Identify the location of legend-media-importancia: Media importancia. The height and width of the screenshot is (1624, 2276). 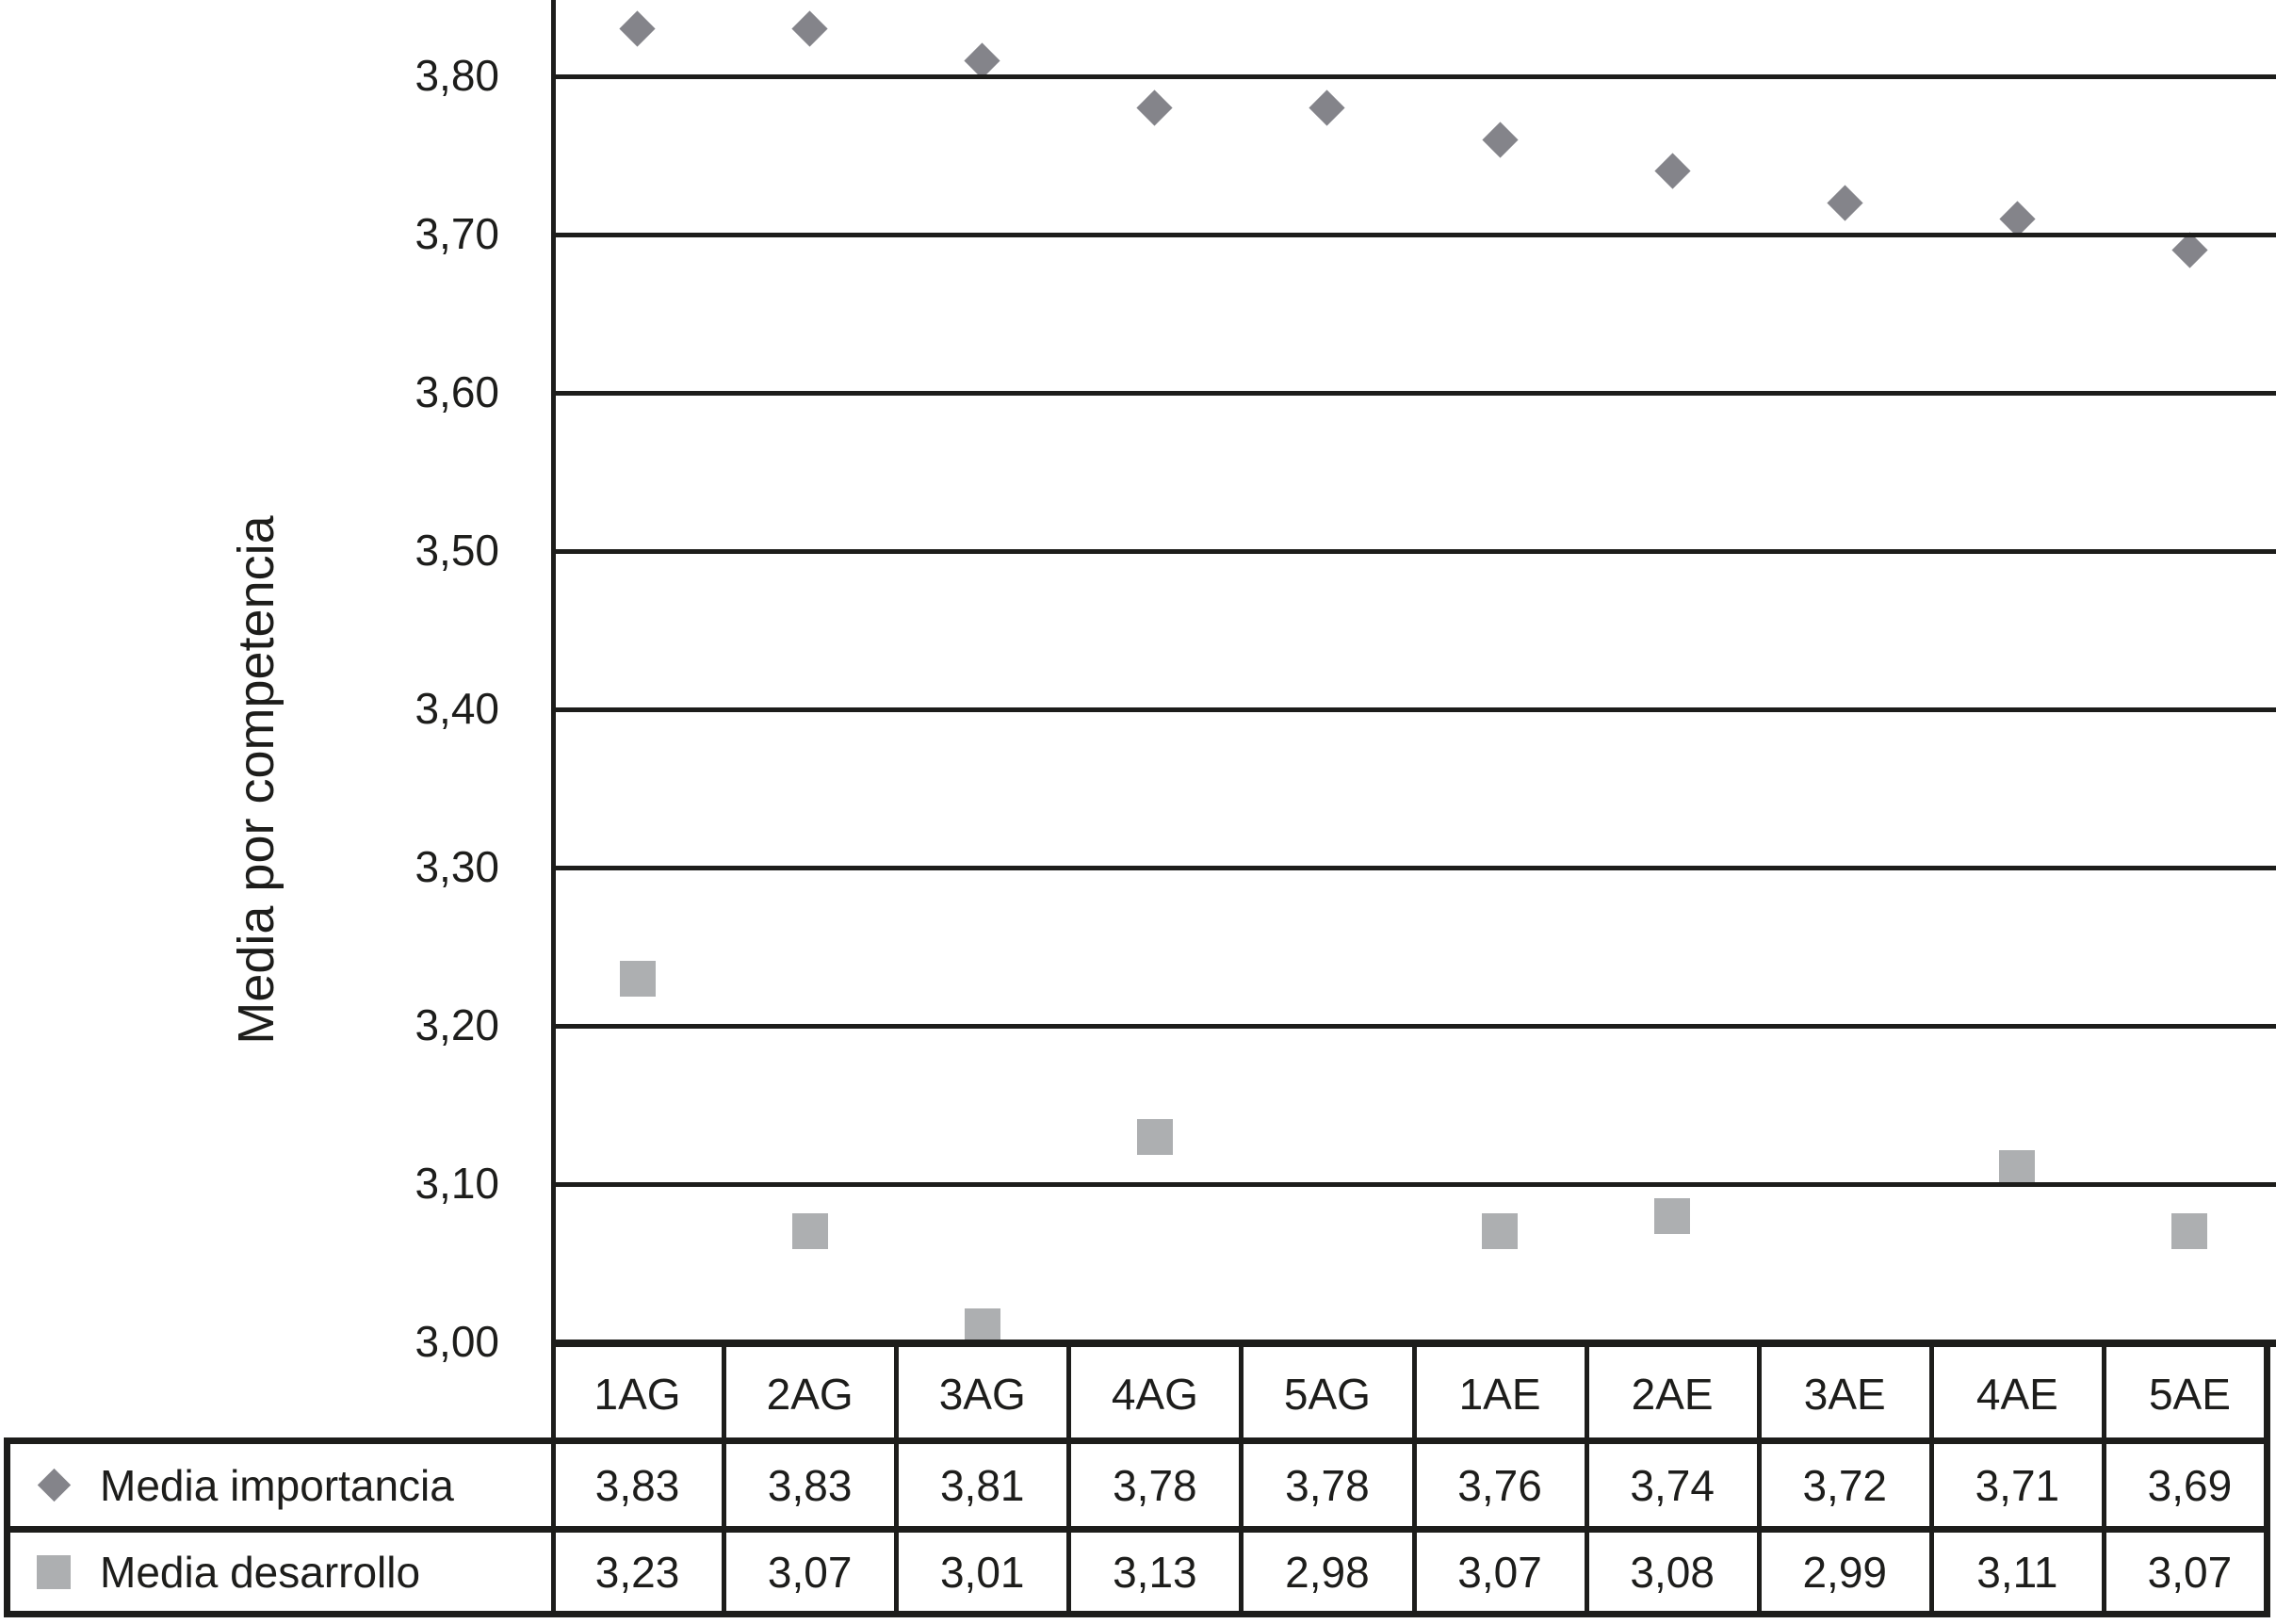
(277, 1485).